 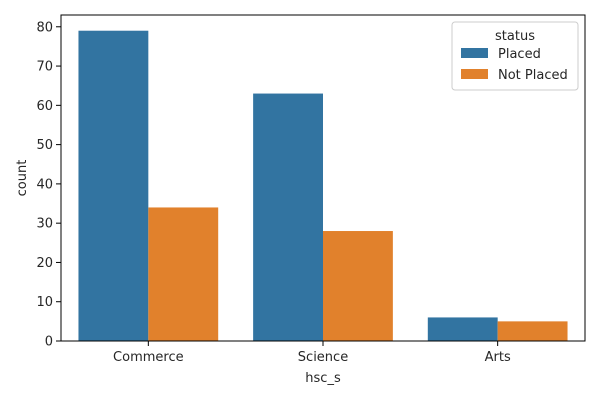 What do you see at coordinates (44, 27) in the screenshot?
I see `y-tick-label: 80` at bounding box center [44, 27].